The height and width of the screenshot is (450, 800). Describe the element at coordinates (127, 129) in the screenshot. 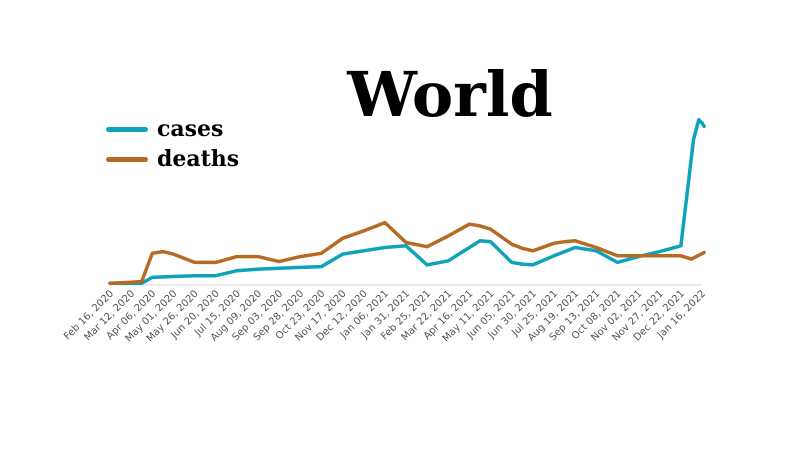

I see `legend-swatch-cases` at that location.